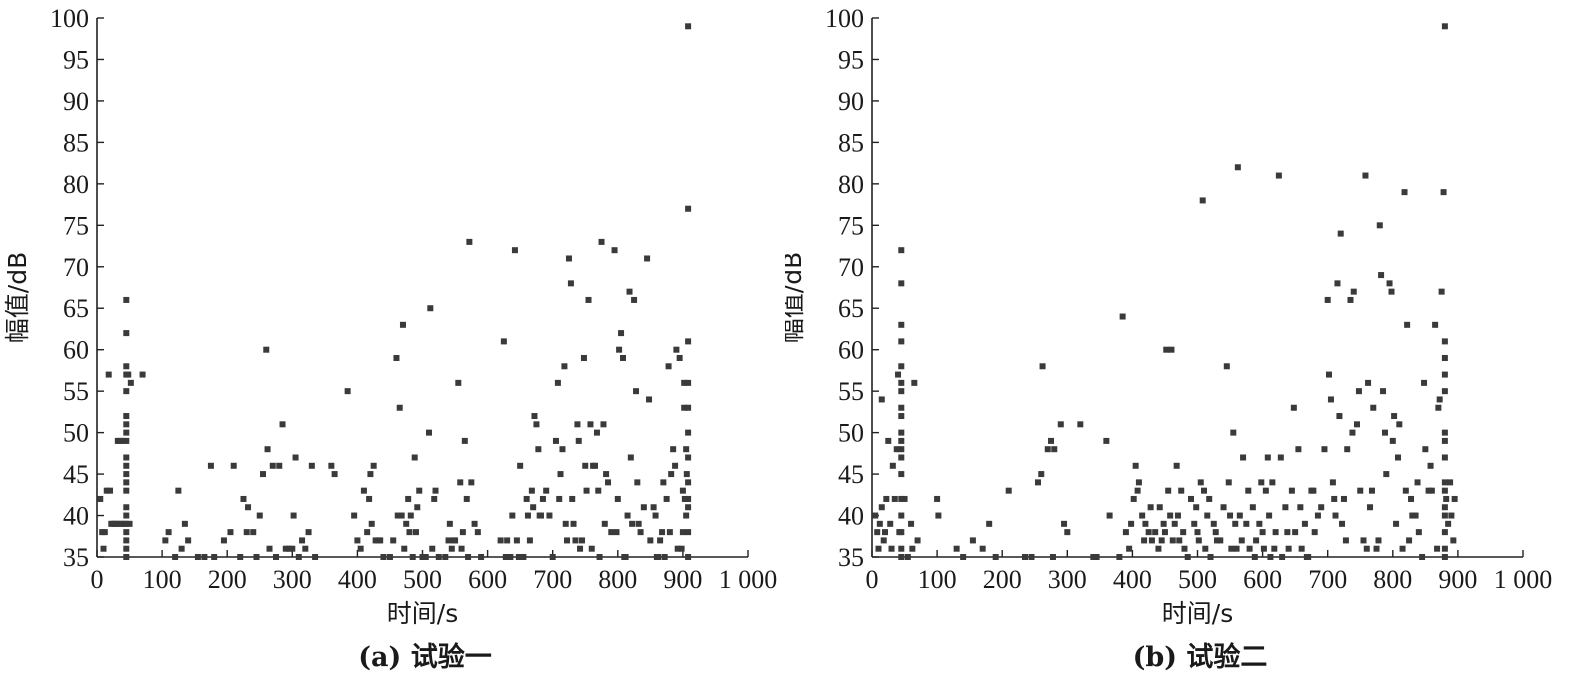 Image resolution: width=1570 pixels, height=677 pixels. I want to click on y-tick-label: 65, so click(851, 308).